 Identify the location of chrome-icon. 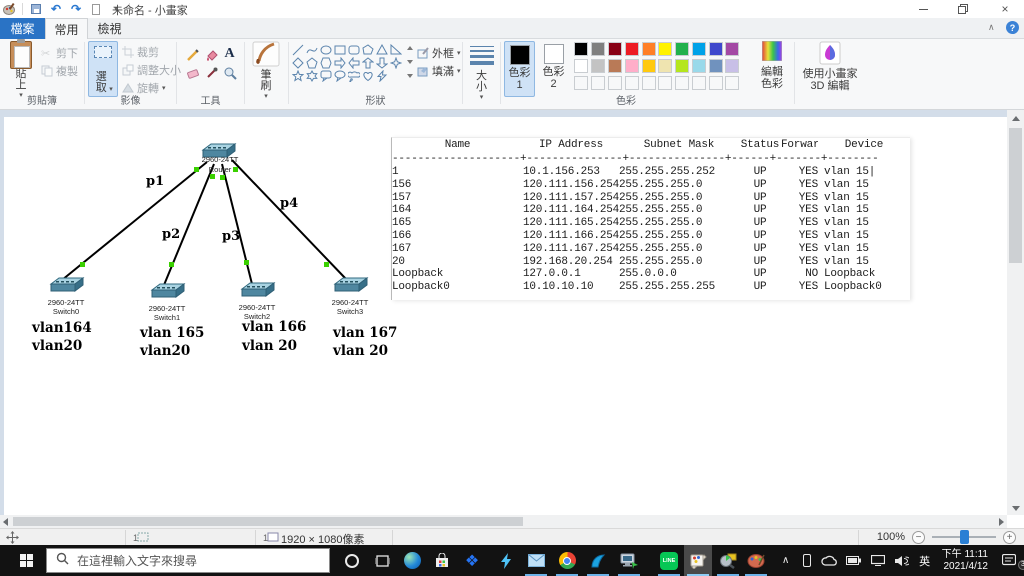
(567, 560).